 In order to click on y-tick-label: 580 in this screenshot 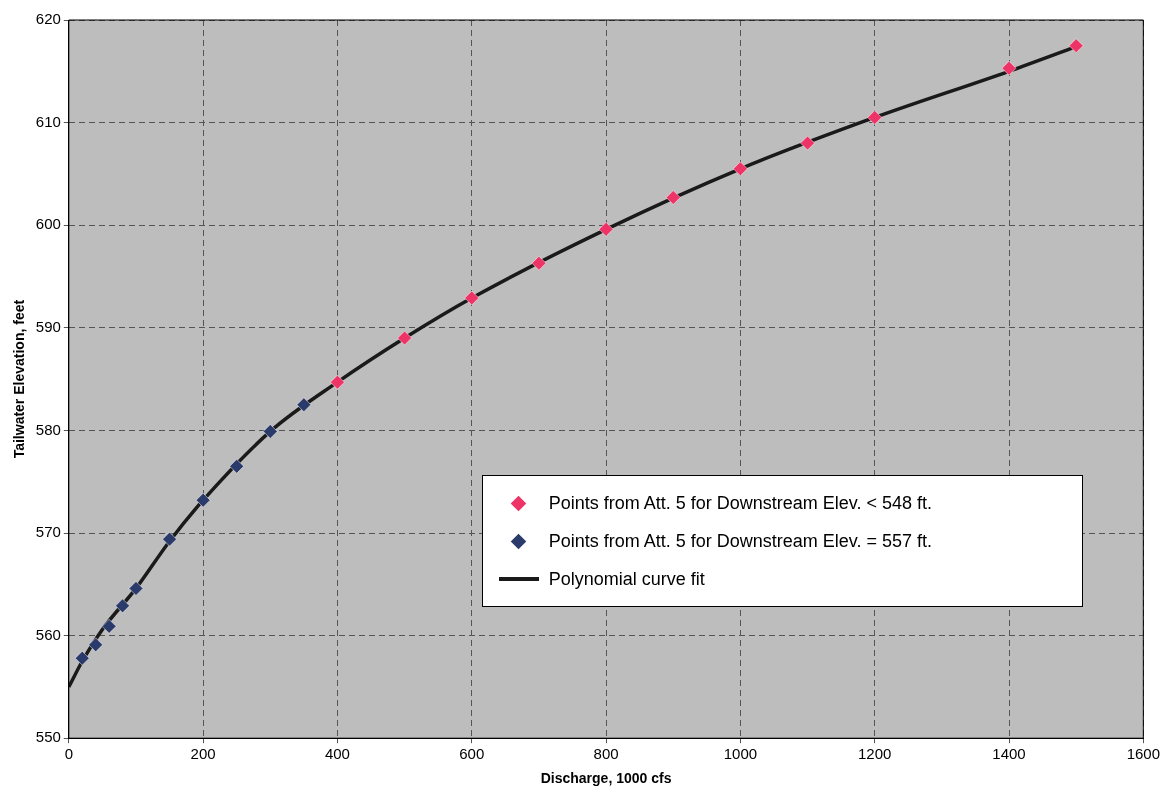, I will do `click(48, 429)`.